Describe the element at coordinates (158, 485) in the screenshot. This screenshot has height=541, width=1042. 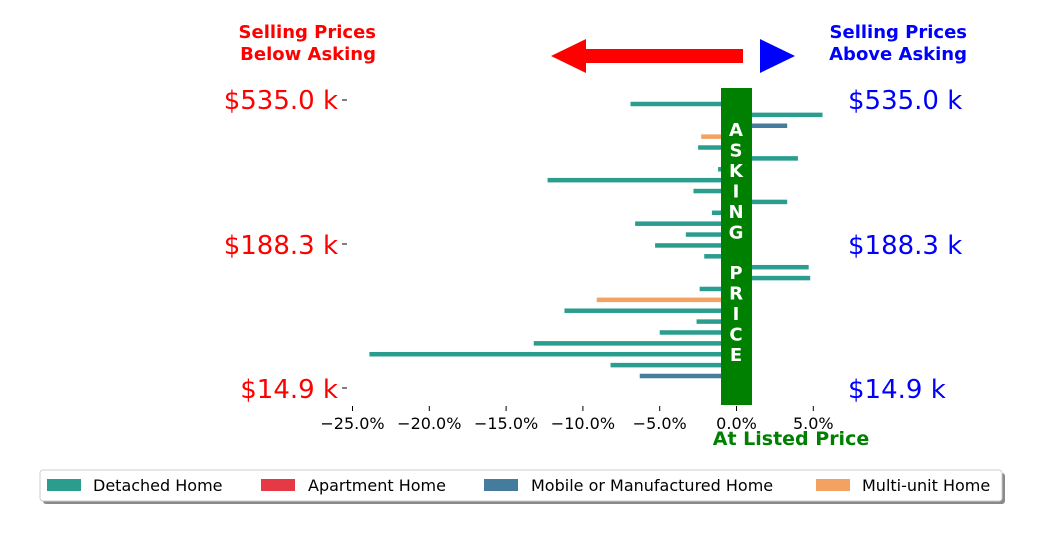
I see `legend-label-detached: Detached Home` at that location.